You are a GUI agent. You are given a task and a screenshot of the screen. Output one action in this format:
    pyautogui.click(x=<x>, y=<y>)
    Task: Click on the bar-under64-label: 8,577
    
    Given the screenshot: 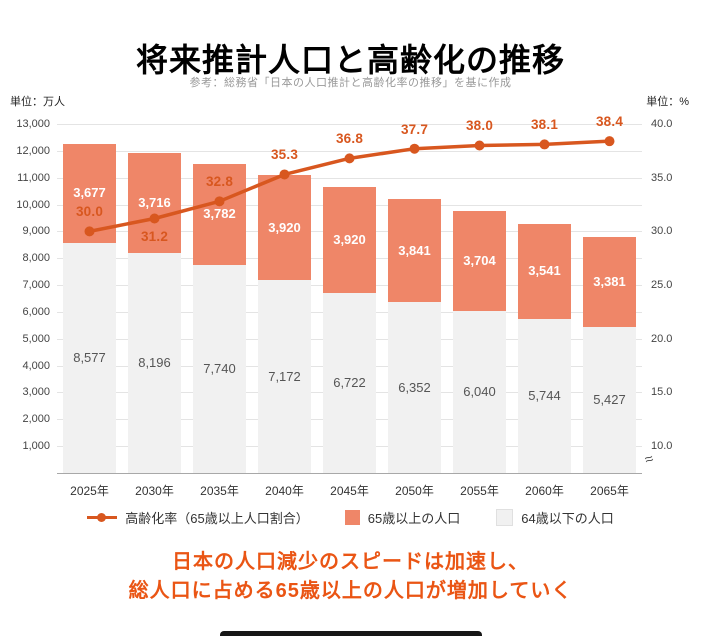 What is the action you would take?
    pyautogui.click(x=89, y=357)
    